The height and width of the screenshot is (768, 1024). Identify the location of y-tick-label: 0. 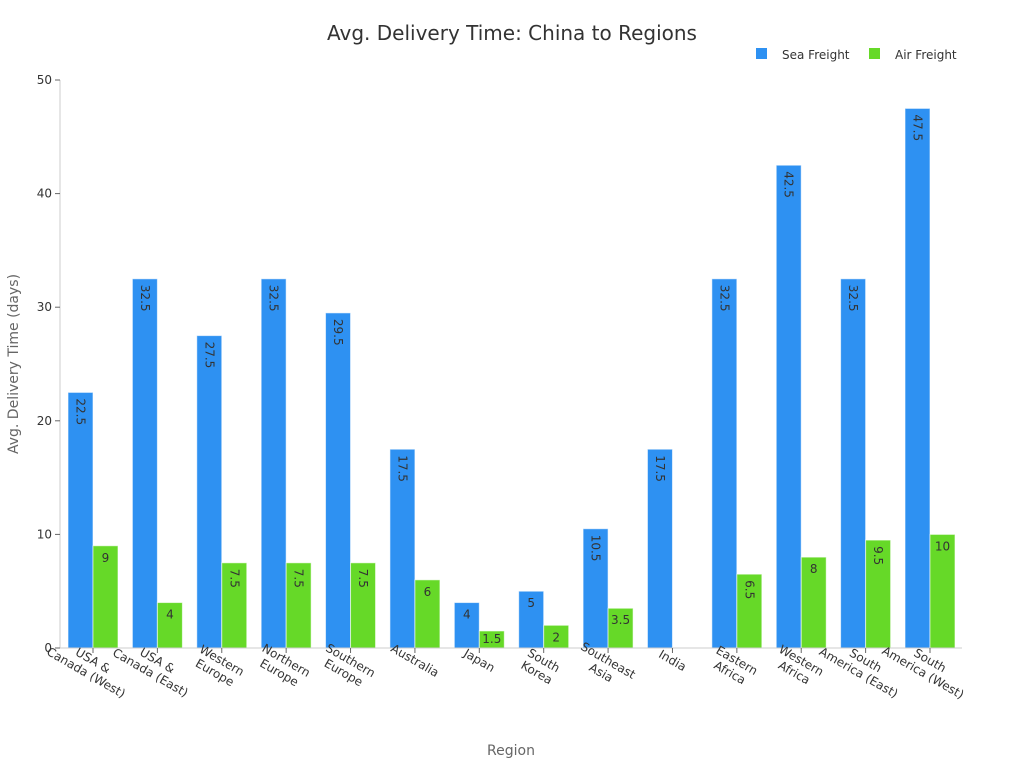
(48, 648).